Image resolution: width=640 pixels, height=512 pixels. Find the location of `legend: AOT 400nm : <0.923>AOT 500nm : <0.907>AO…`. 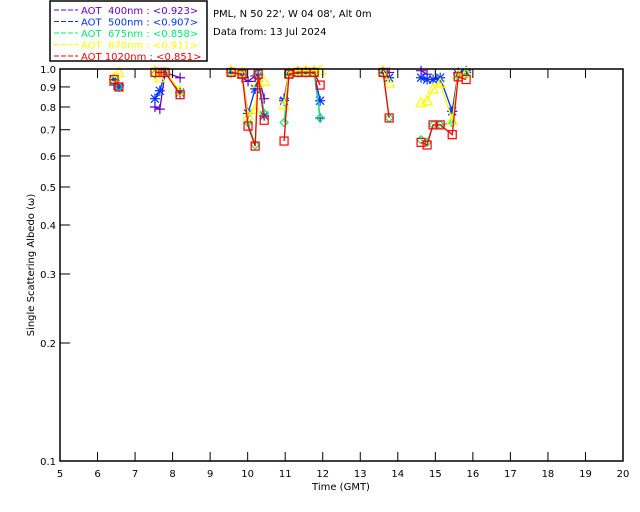

legend: AOT 400nm : <0.923>AOT 500nm : <0.907>AO… is located at coordinates (128, 31).